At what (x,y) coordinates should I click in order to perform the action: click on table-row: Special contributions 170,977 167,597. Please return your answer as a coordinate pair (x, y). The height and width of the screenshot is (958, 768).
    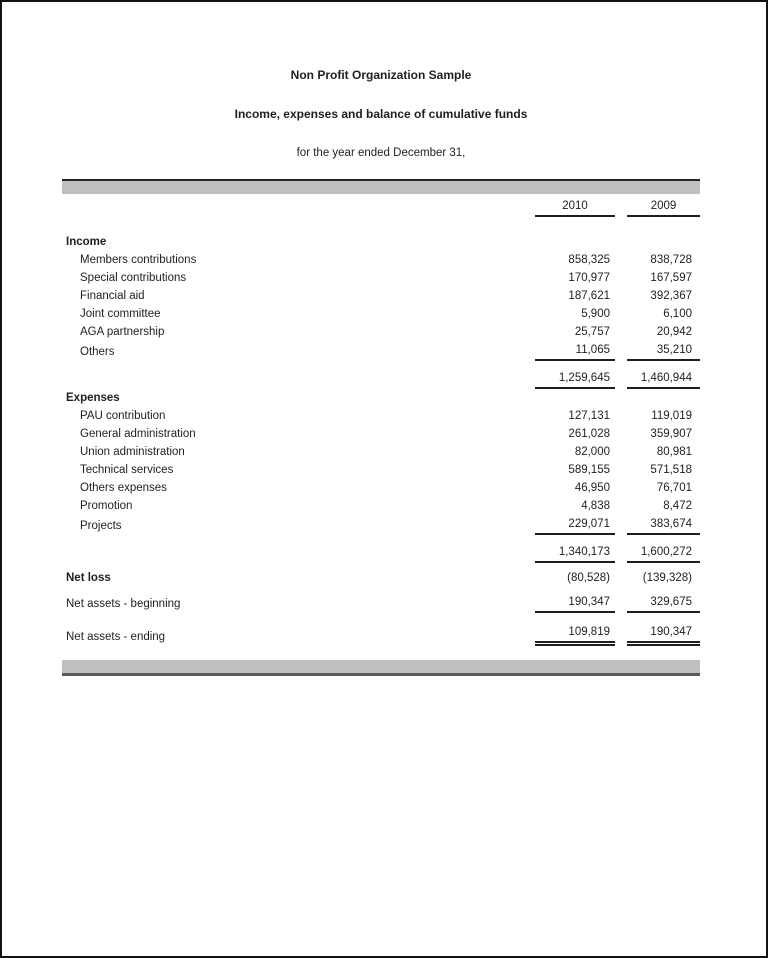
    Looking at the image, I should click on (381, 278).